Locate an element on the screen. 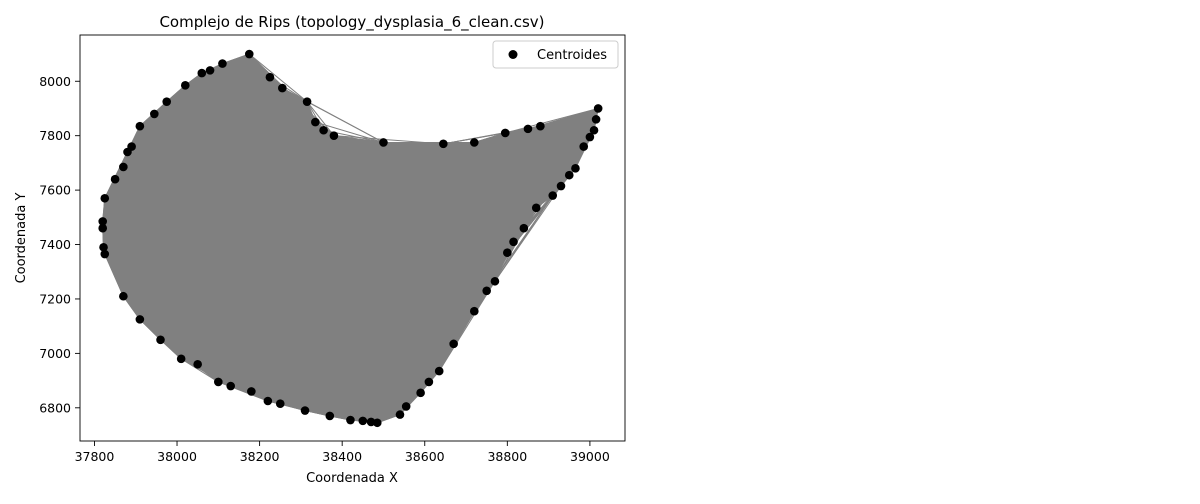 Image resolution: width=1200 pixels, height=504 pixels. legend-marker is located at coordinates (513, 54).